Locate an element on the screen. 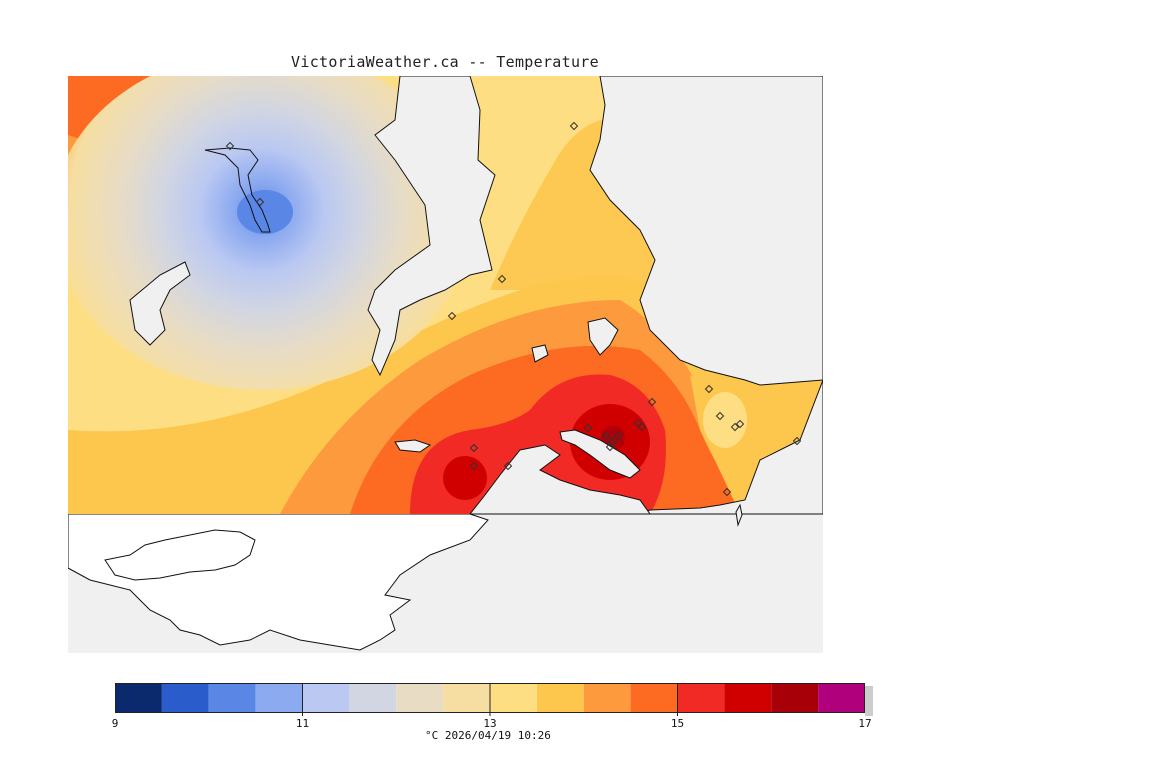 The width and height of the screenshot is (1152, 768). northern-island is located at coordinates (180, 555).